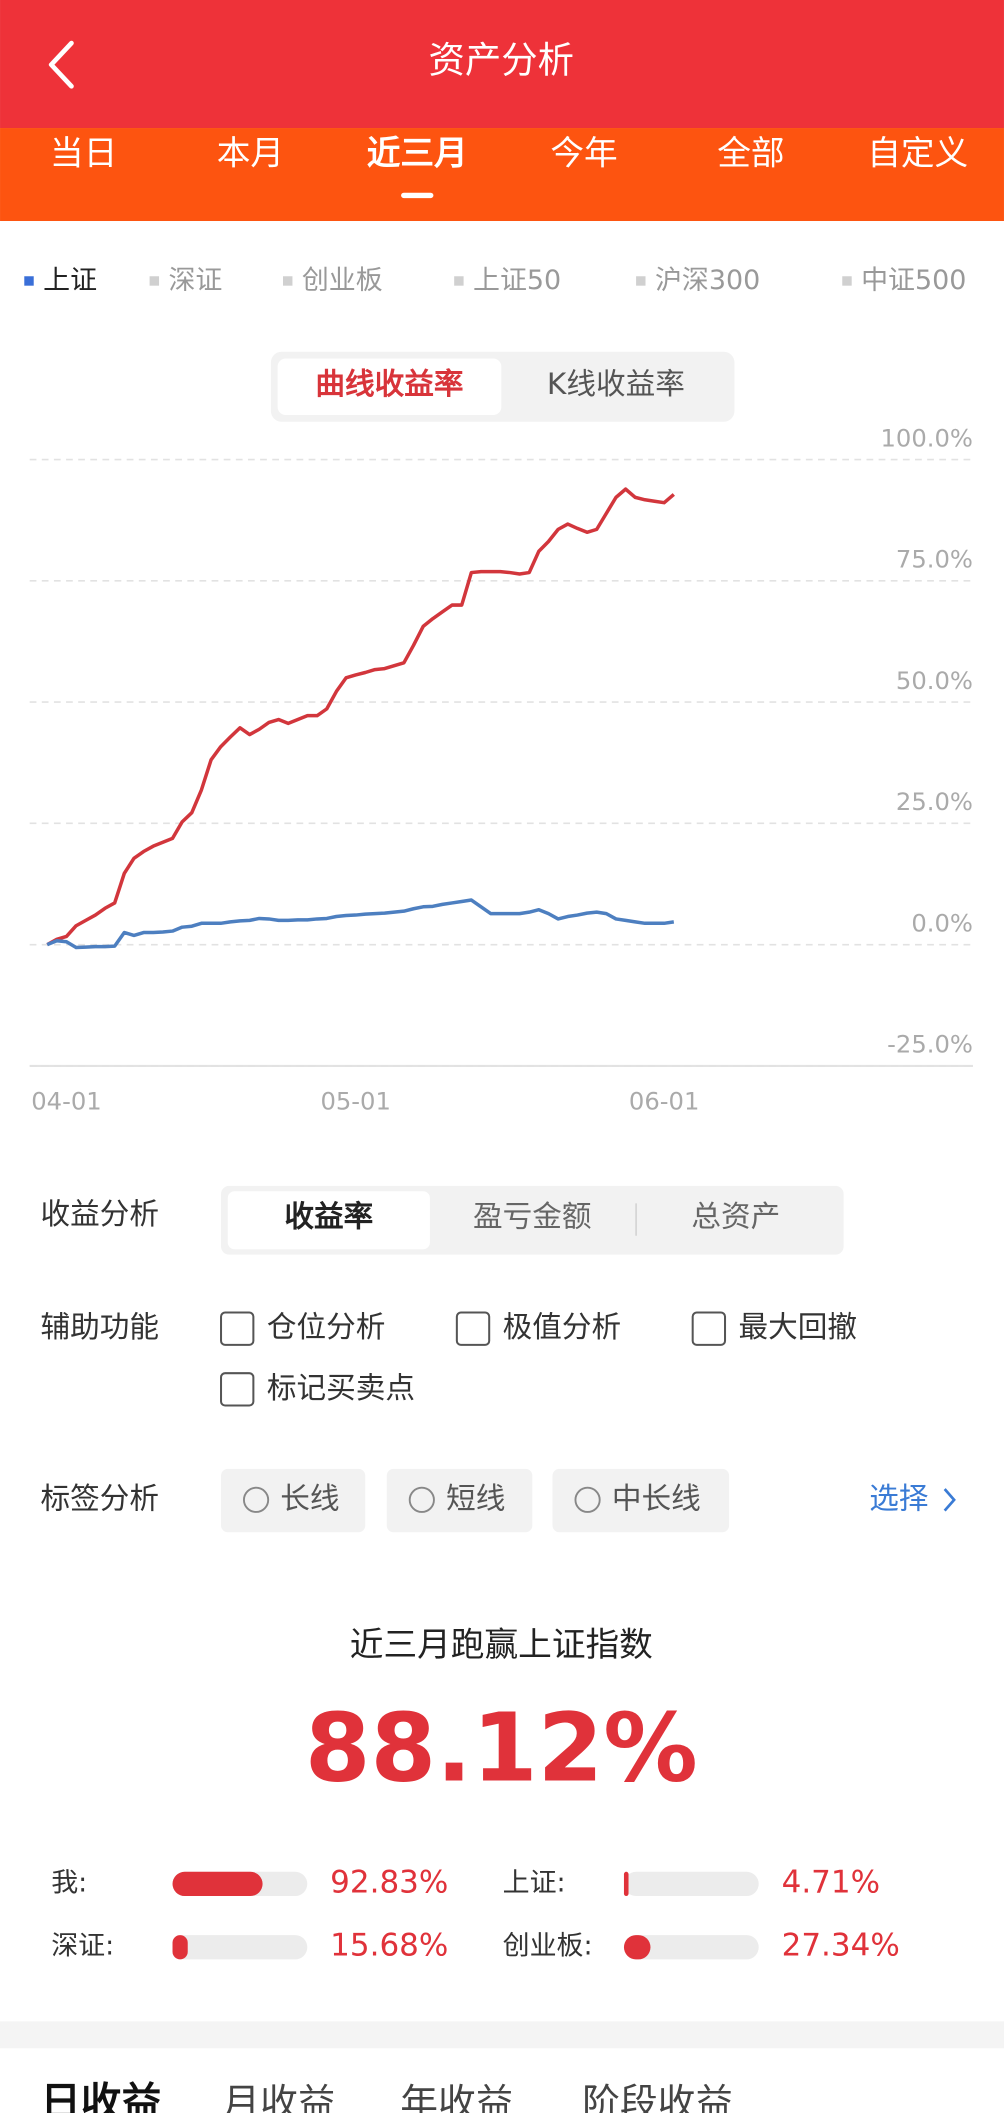  I want to click on analysis-option: 总资产, so click(735, 1216).